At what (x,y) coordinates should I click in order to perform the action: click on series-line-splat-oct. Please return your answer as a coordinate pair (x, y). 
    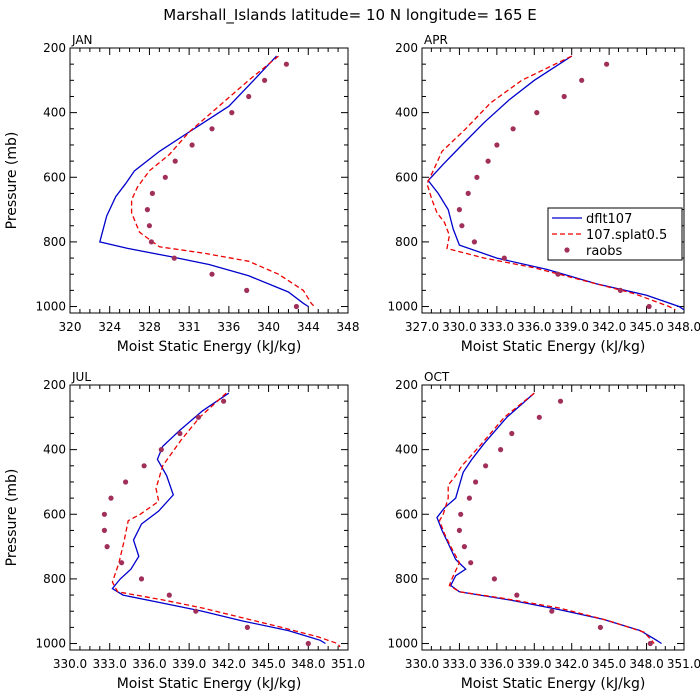
    Looking at the image, I should click on (546, 518).